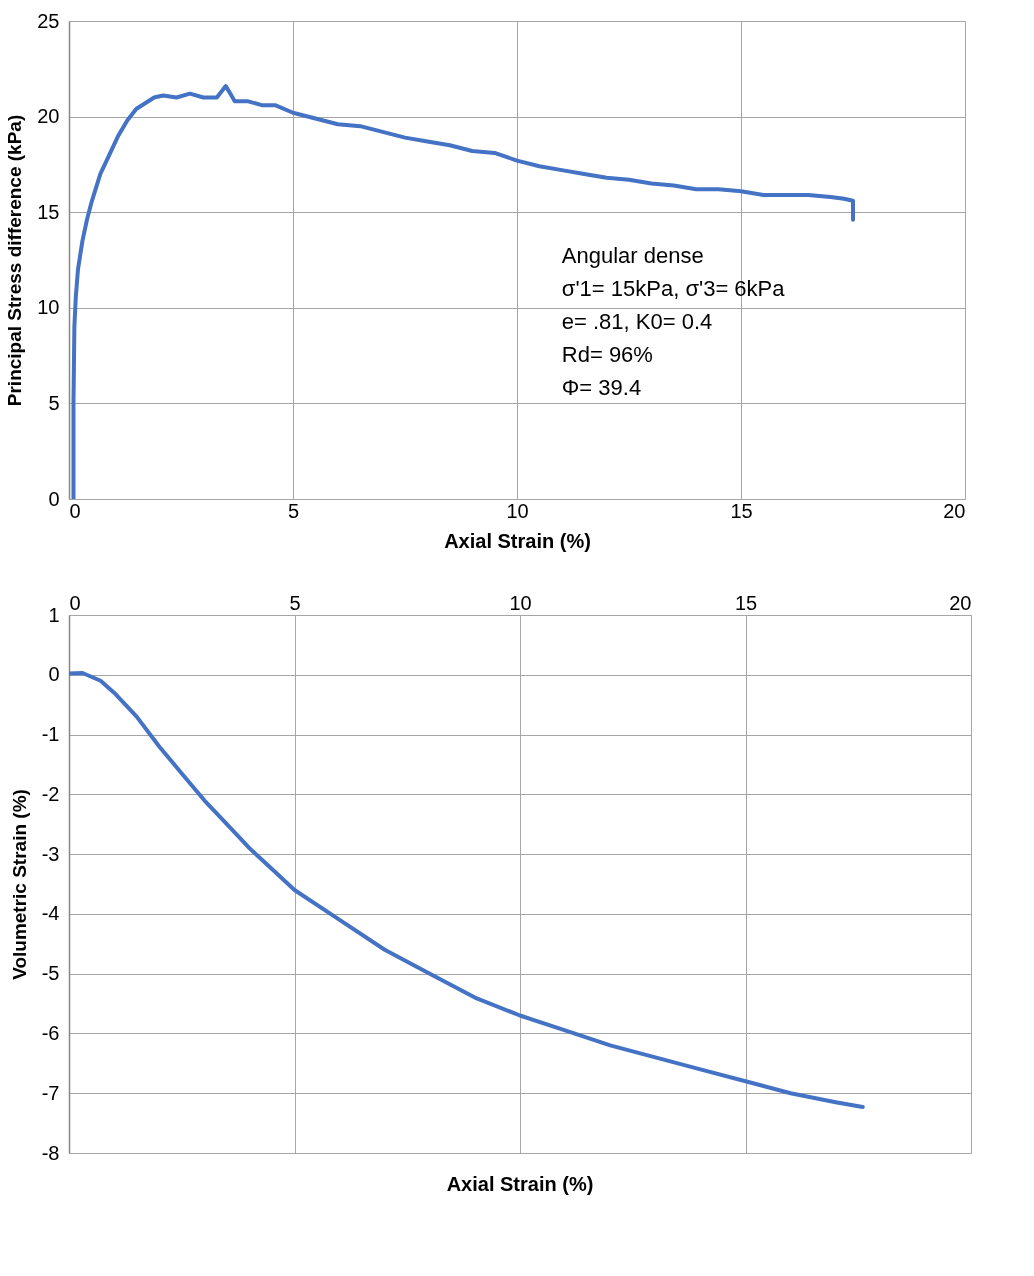  I want to click on y-axis-title: Volumetric Strain (%), so click(19, 884).